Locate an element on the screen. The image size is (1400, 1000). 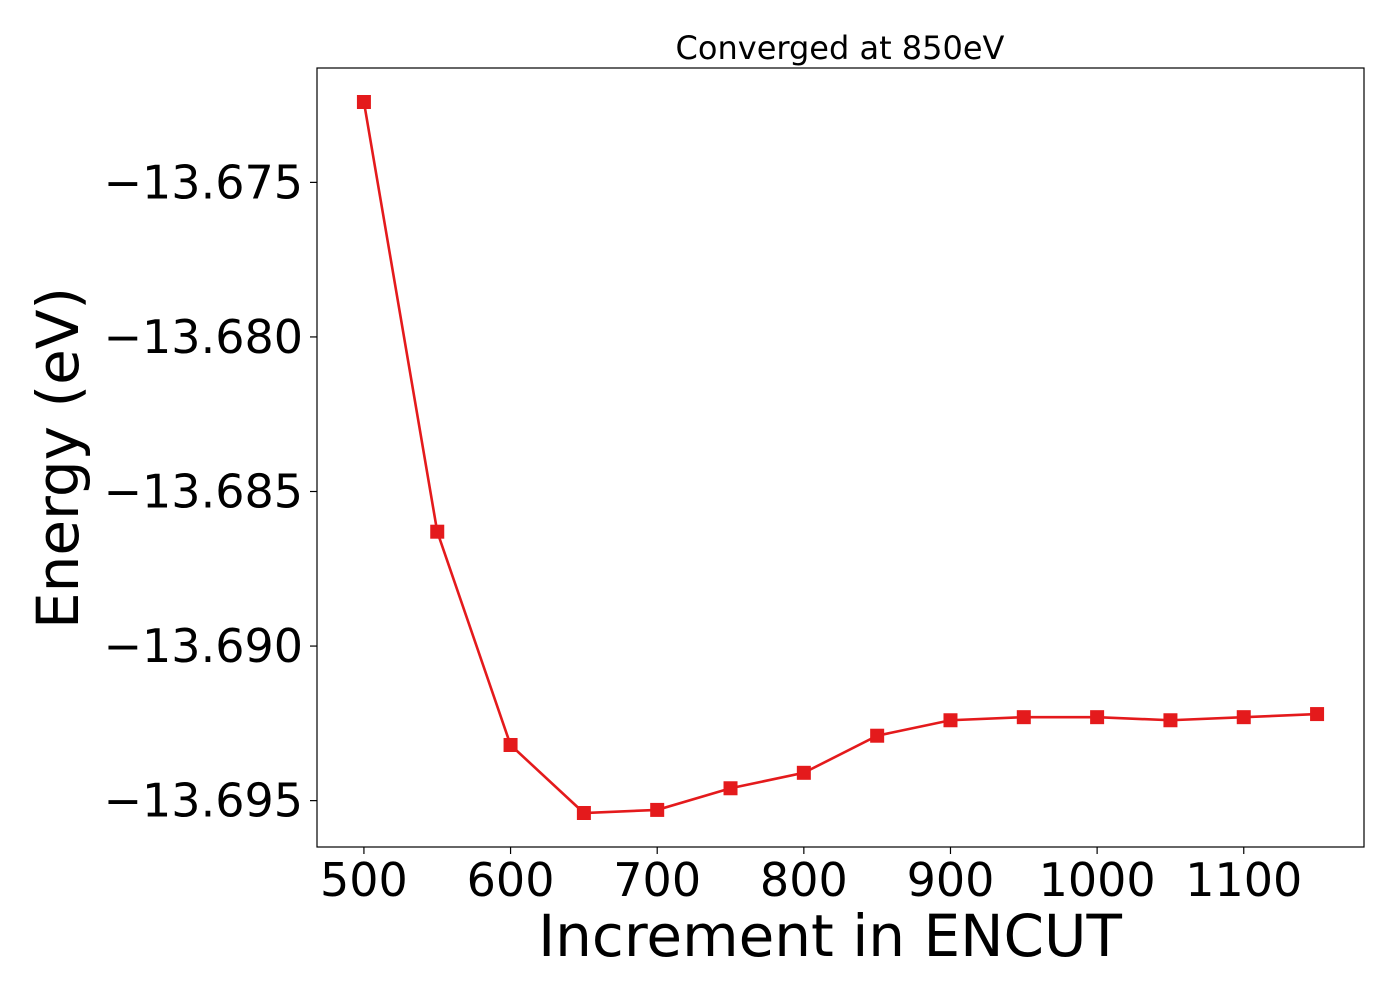
y-tick-label: −13.690 is located at coordinates (204, 646).